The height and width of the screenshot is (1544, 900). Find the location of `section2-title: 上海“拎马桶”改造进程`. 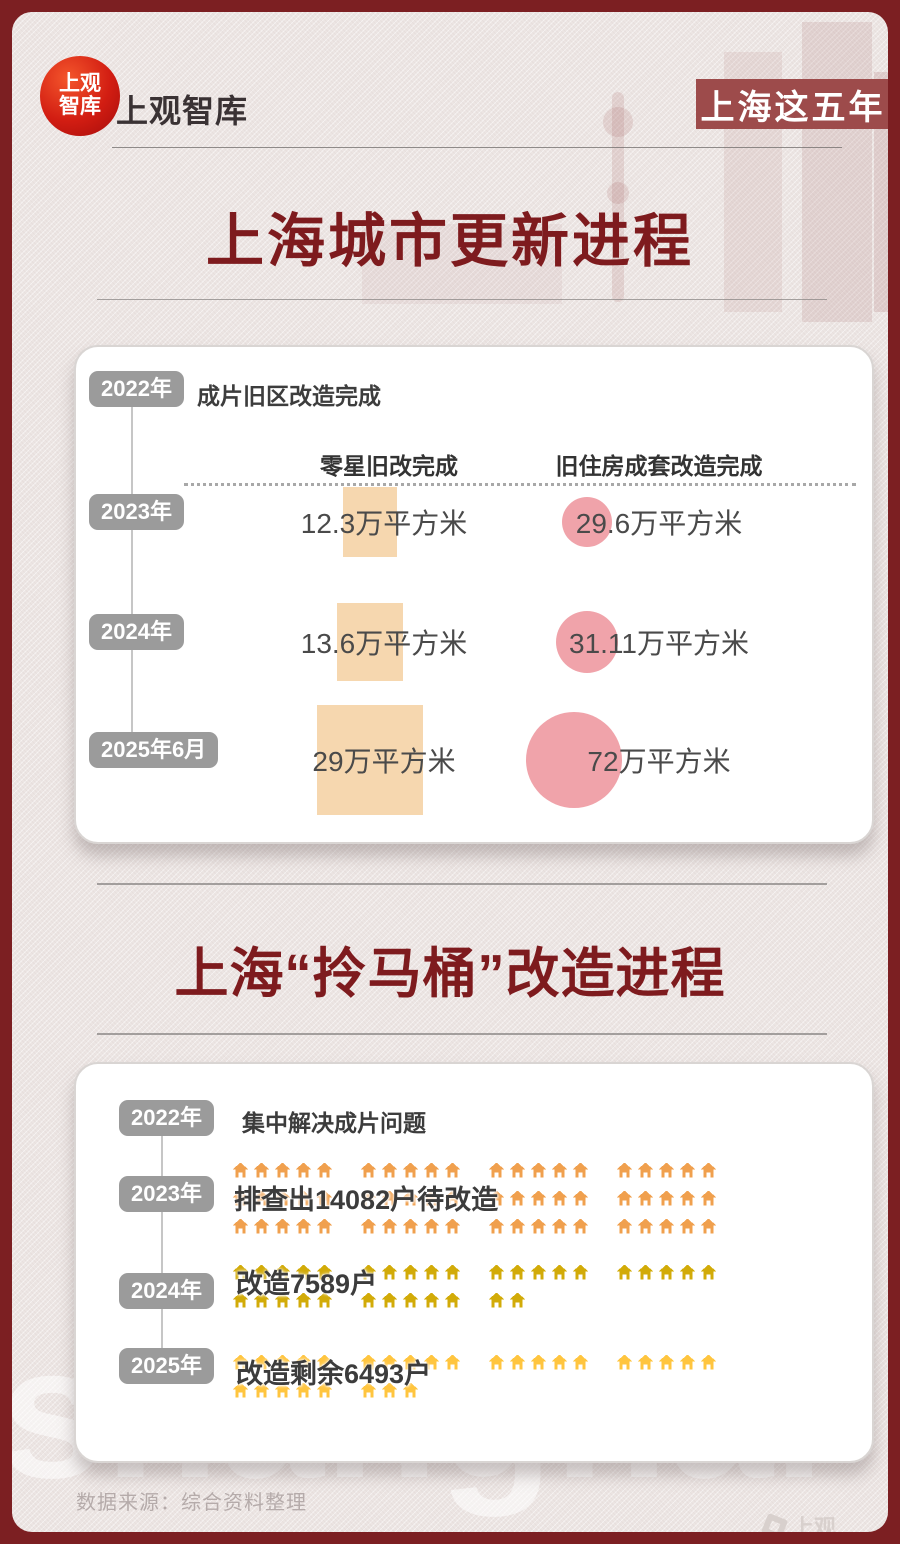

section2-title: 上海“拎马桶”改造进程 is located at coordinates (450, 974).